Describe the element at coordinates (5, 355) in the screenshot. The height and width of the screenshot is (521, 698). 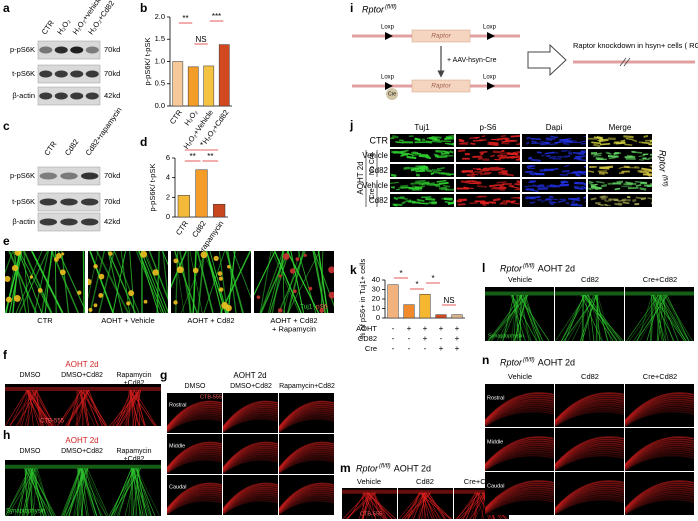
I see `panel-label: f` at that location.